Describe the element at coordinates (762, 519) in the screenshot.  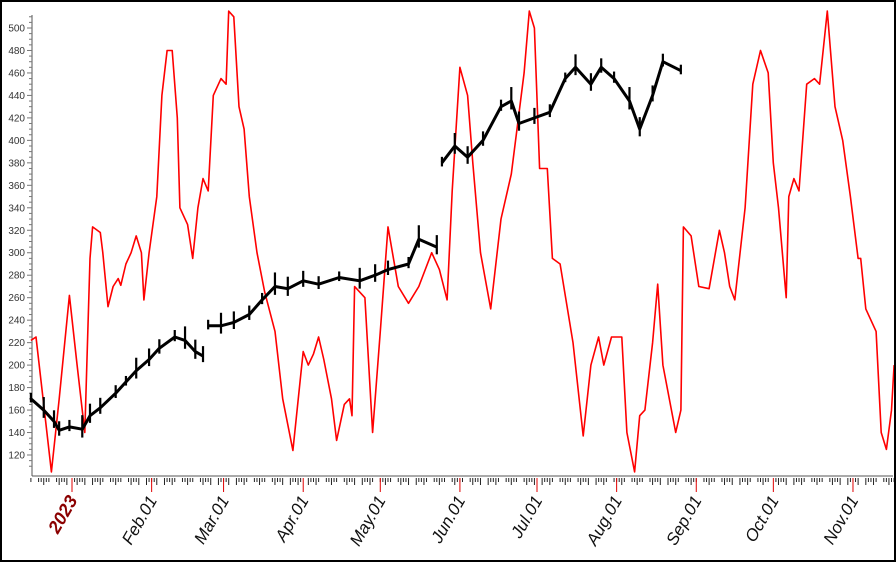
I see `x-tick-label: Oct.01` at that location.